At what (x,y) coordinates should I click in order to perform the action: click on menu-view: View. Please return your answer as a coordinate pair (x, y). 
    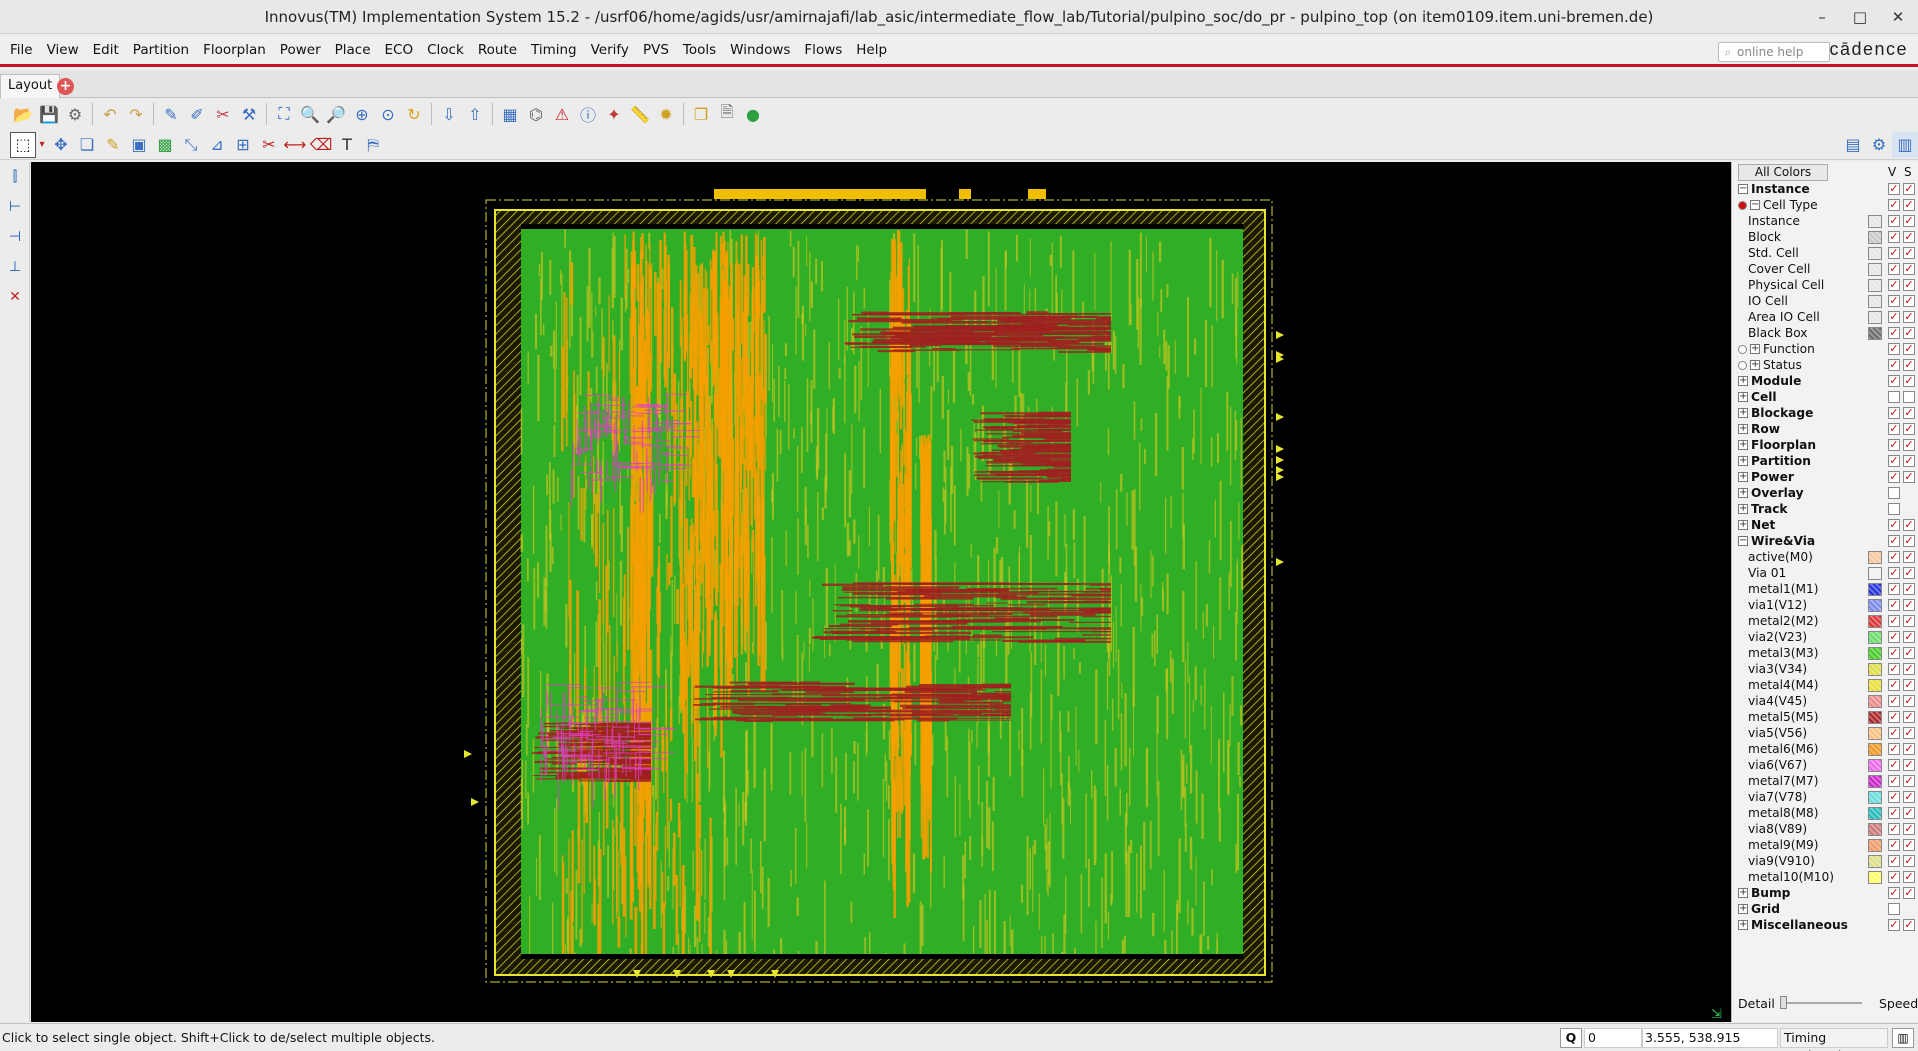
    Looking at the image, I should click on (62, 49).